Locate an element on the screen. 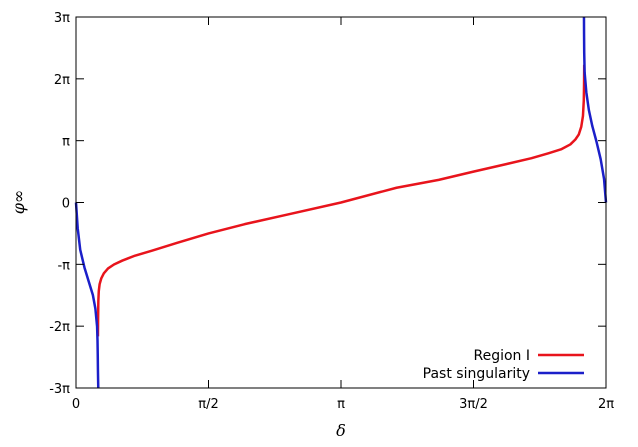  y-axis-label: φ∞ is located at coordinates (18, 202).